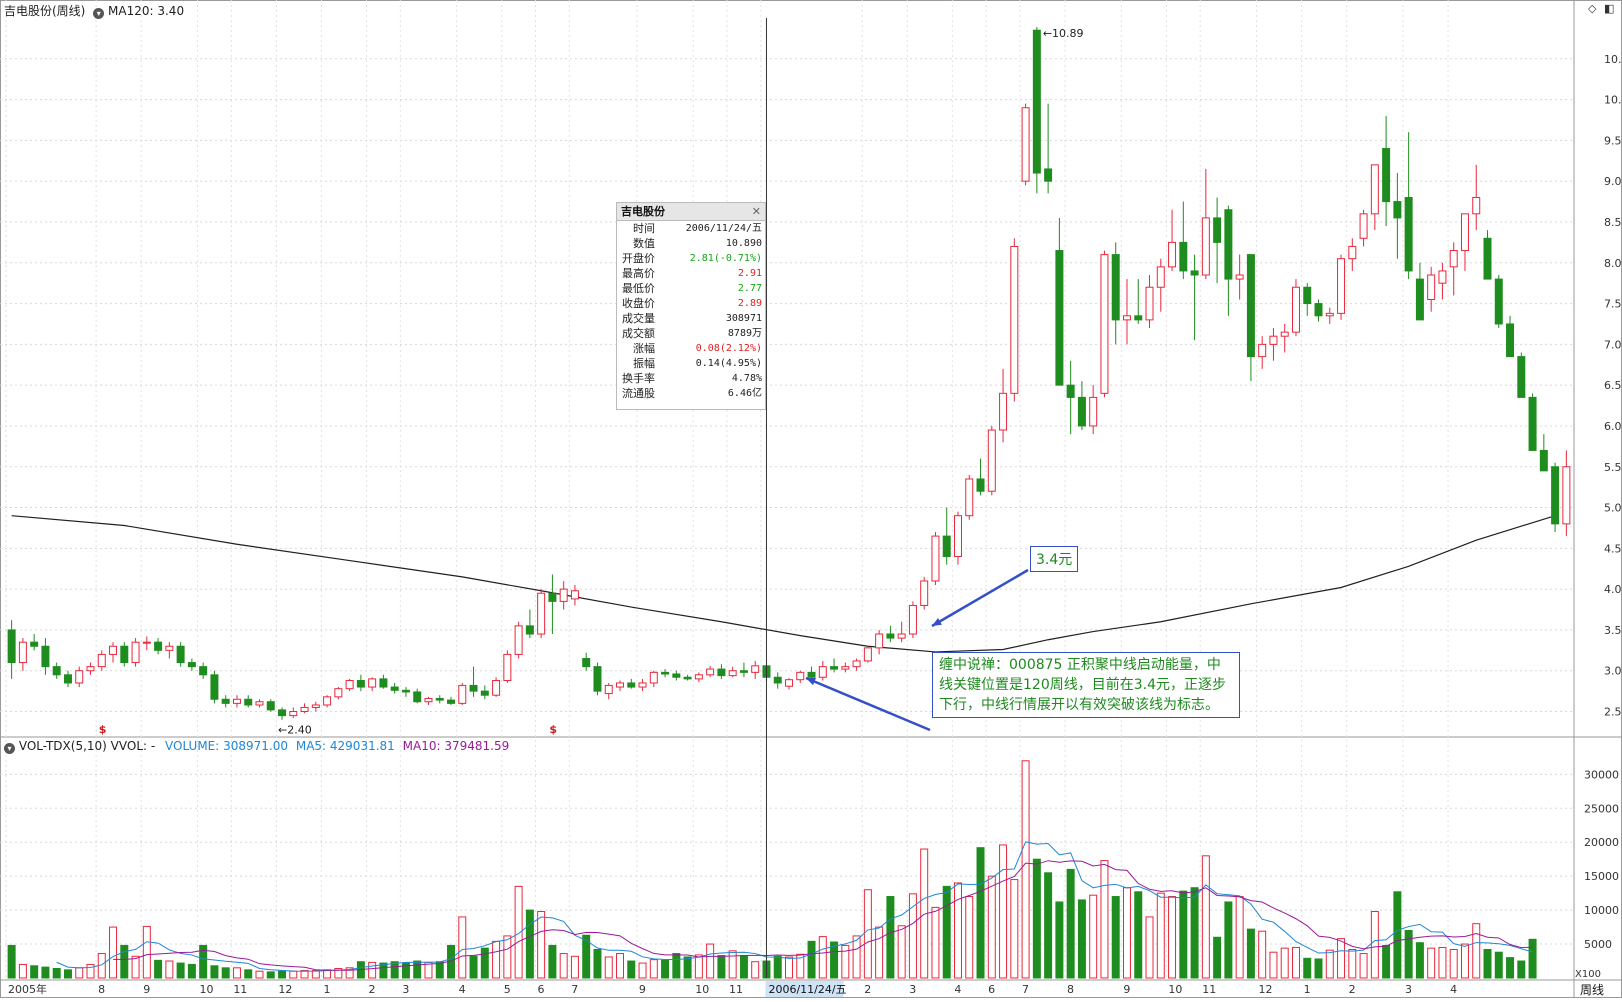 The width and height of the screenshot is (1622, 1002). What do you see at coordinates (1613, 712) in the screenshot?
I see `price-tick-label: 2.50` at bounding box center [1613, 712].